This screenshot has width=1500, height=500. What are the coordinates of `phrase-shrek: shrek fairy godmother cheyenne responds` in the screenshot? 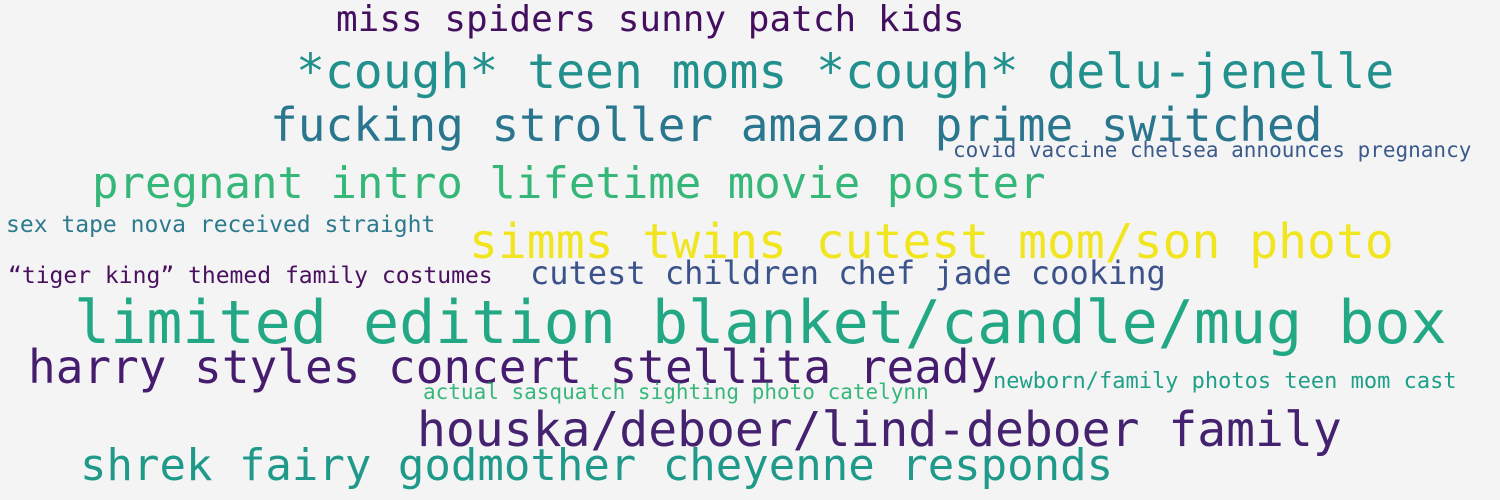 It's located at (597, 465).